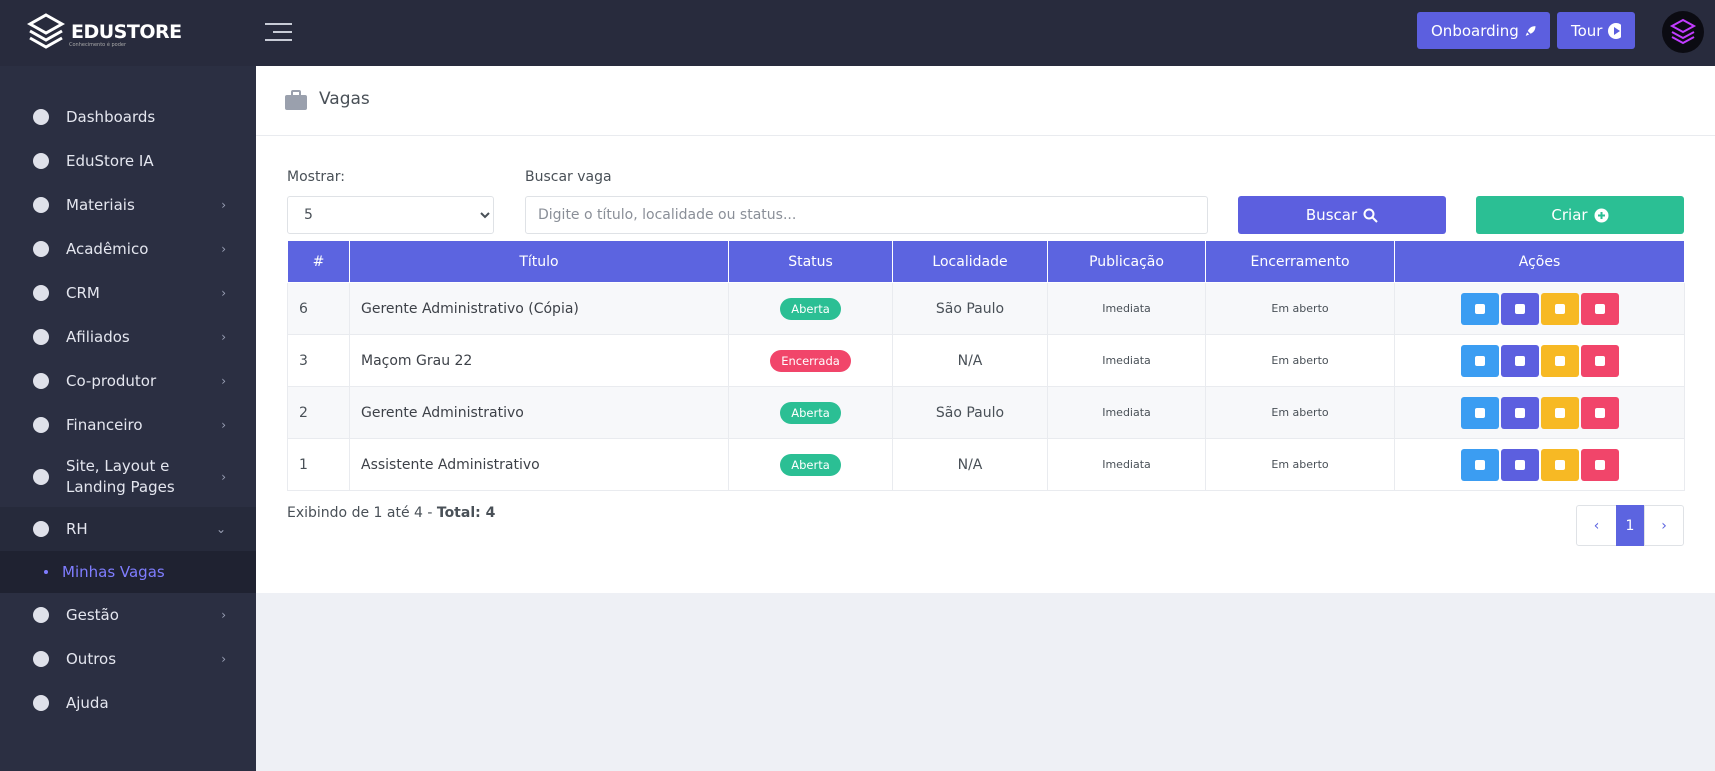 The width and height of the screenshot is (1715, 771). Describe the element at coordinates (318, 308) in the screenshot. I see `cell-id: 6` at that location.